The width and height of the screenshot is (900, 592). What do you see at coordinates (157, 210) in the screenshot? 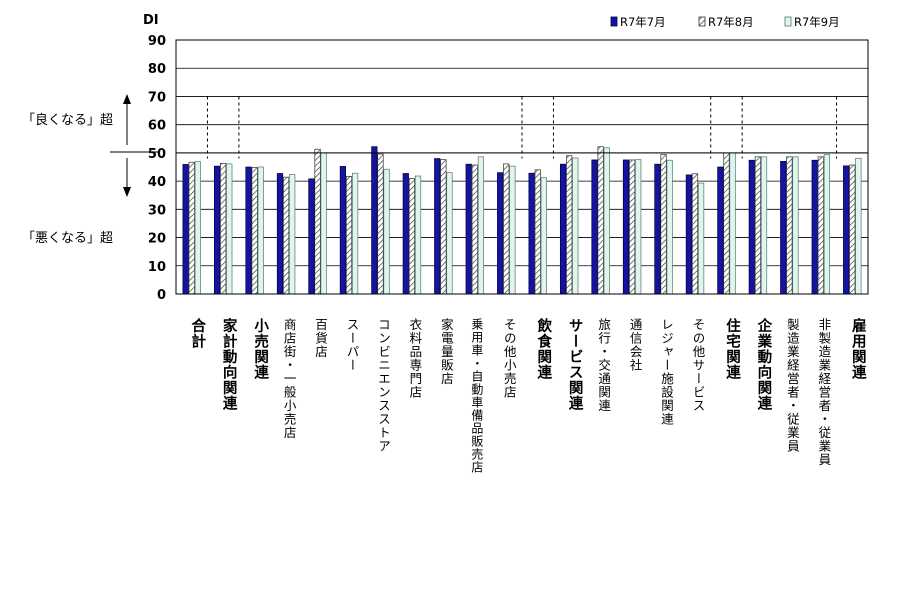
I see `y-tick-label: 30` at bounding box center [157, 210].